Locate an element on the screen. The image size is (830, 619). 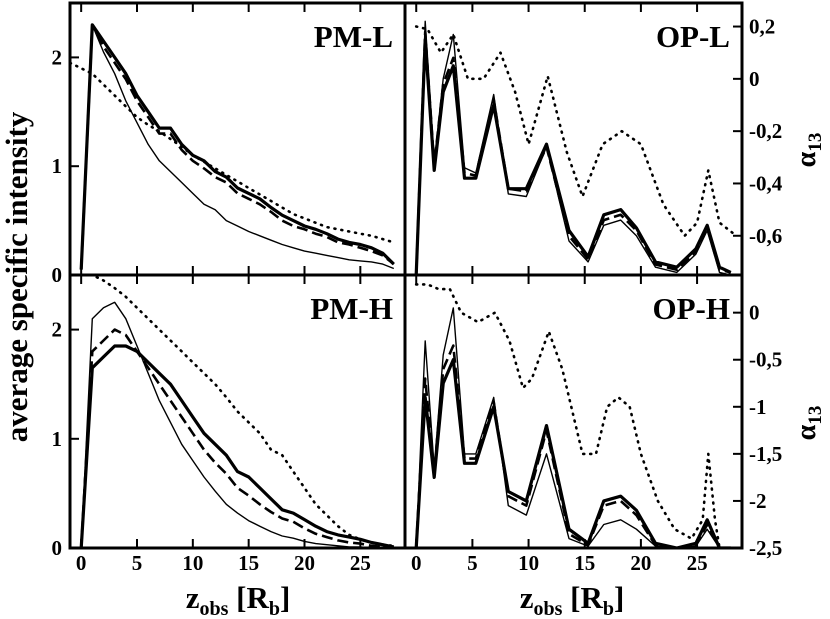
y-tick-label: -2,5 is located at coordinates (765, 548).